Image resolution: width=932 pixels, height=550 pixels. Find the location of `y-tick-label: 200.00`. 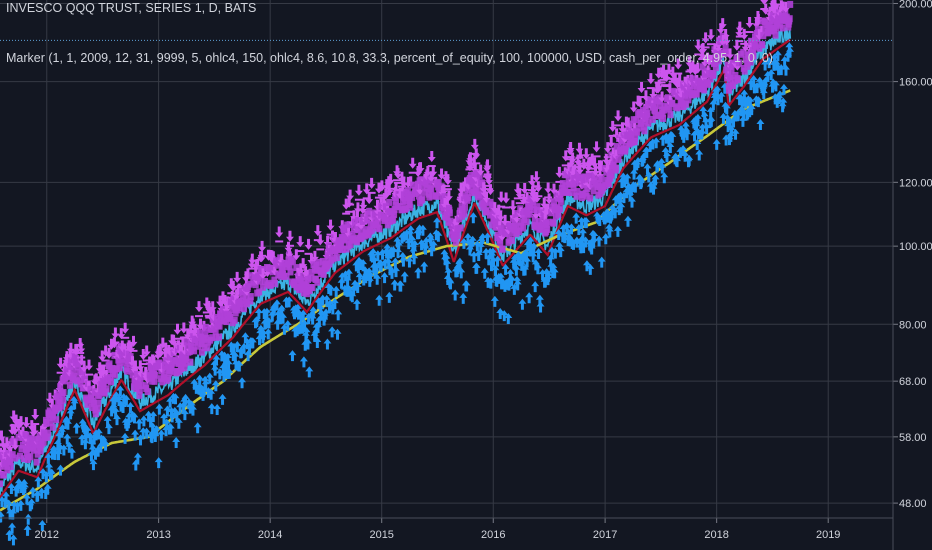

y-tick-label: 200.00 is located at coordinates (915, 5).